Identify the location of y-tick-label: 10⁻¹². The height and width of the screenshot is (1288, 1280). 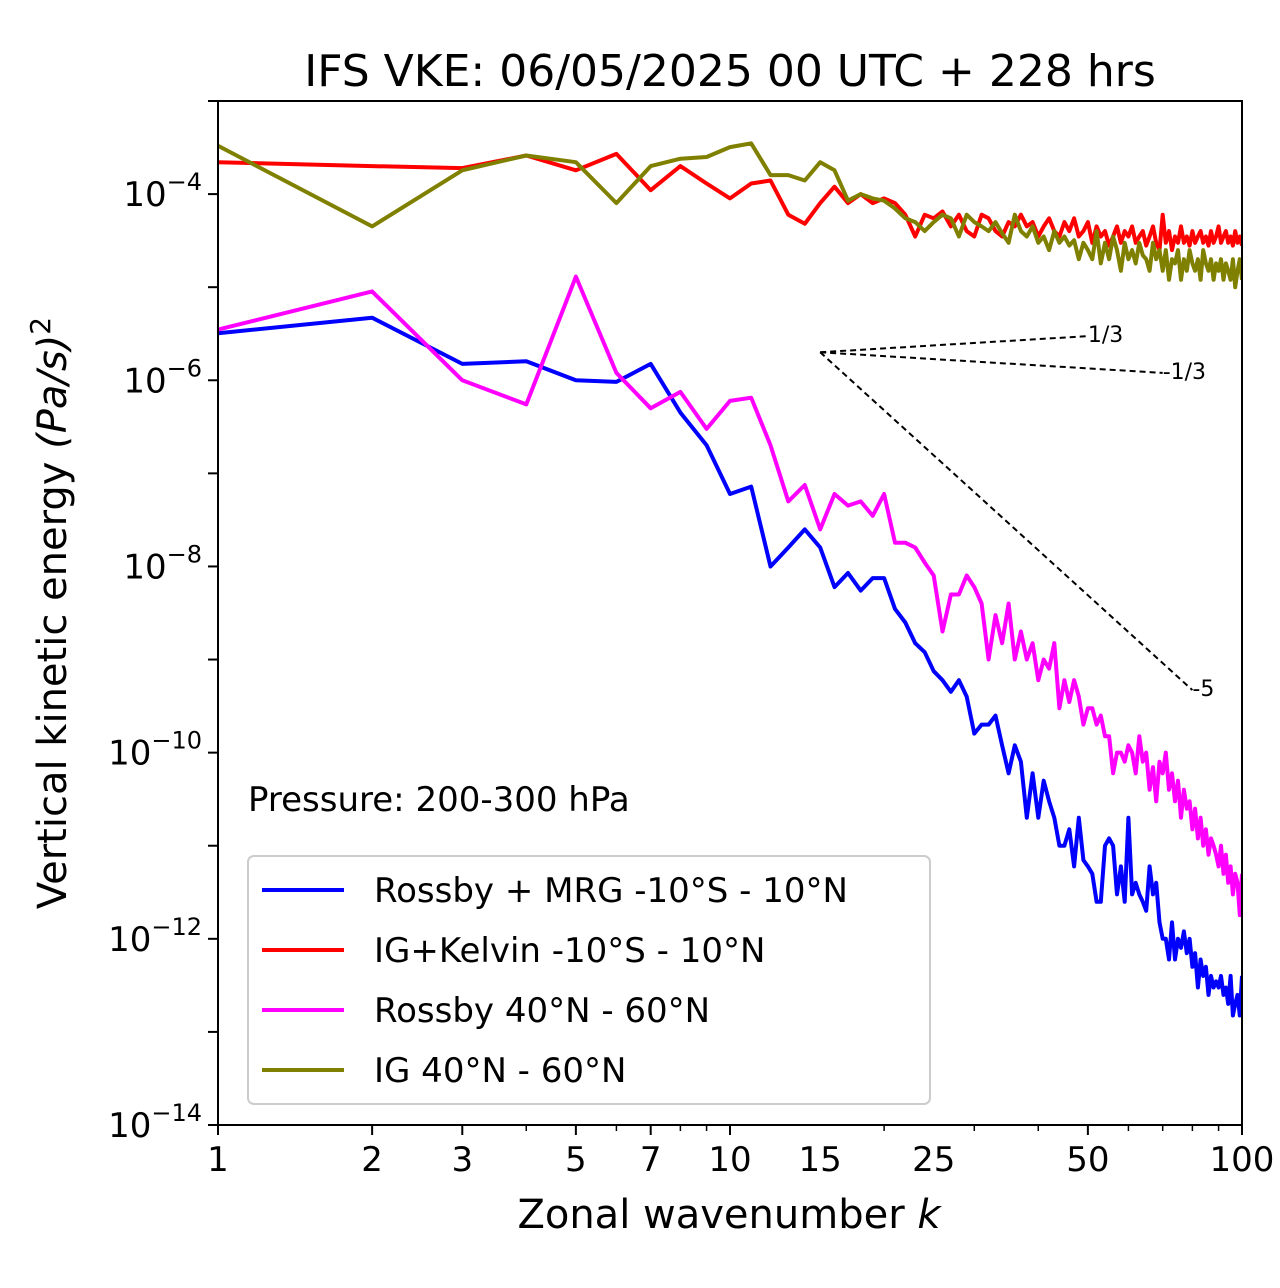
(155, 936).